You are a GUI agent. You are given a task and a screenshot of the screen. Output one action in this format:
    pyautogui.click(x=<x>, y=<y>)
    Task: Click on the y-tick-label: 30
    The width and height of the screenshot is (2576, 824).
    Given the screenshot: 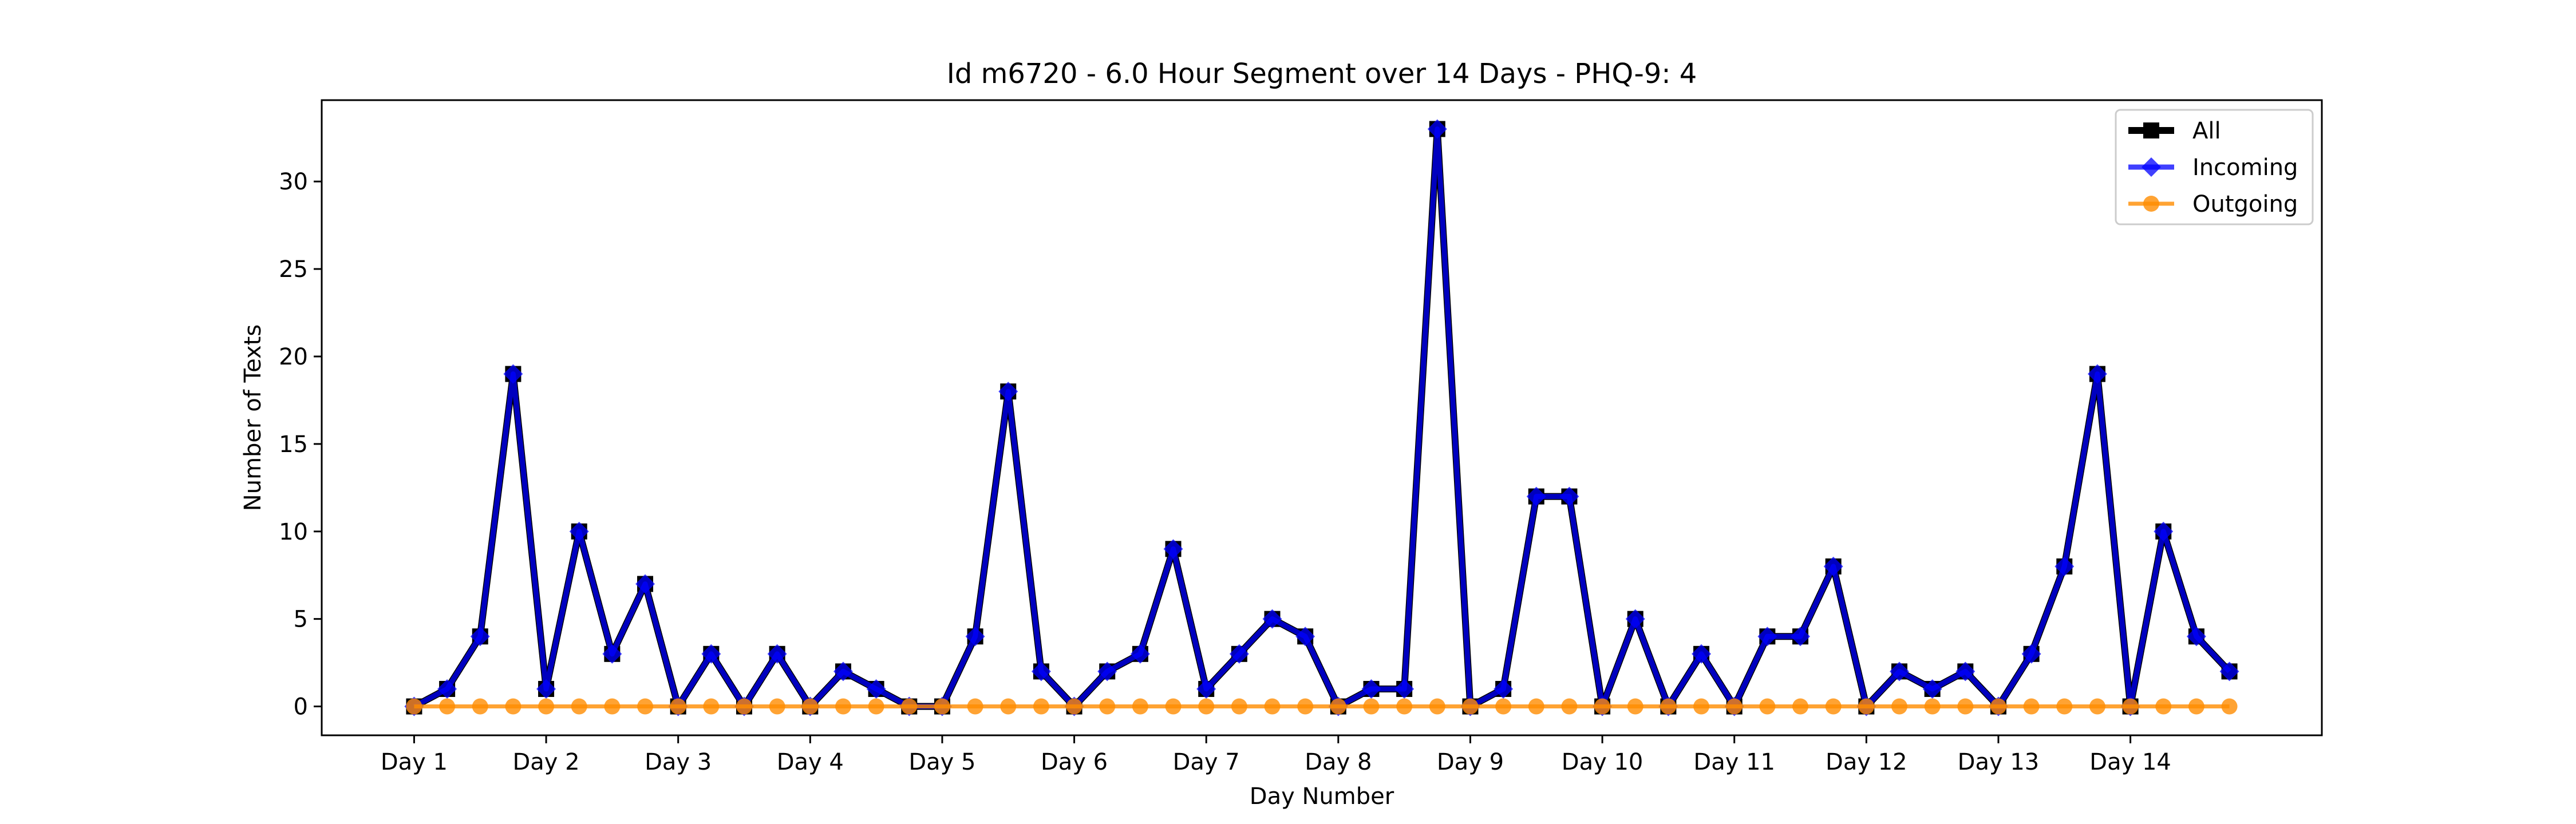 What is the action you would take?
    pyautogui.click(x=293, y=182)
    